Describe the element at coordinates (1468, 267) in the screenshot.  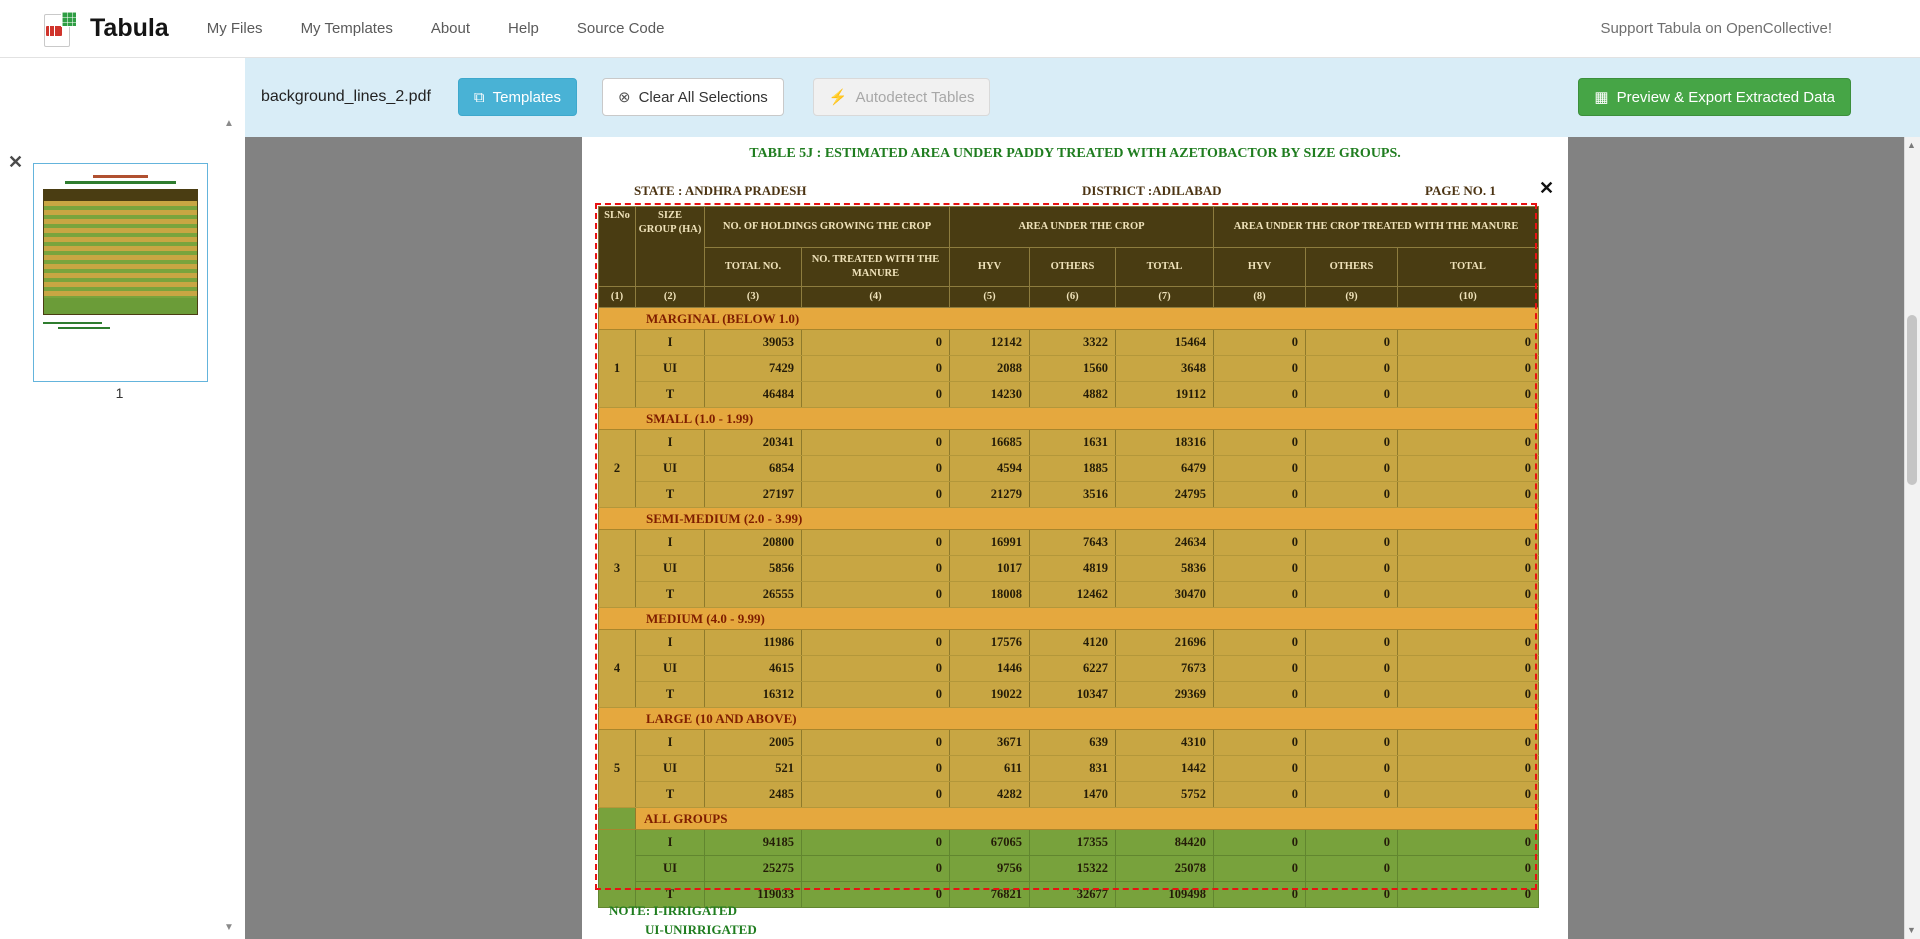
I see `col-subheader: TOTAL` at that location.